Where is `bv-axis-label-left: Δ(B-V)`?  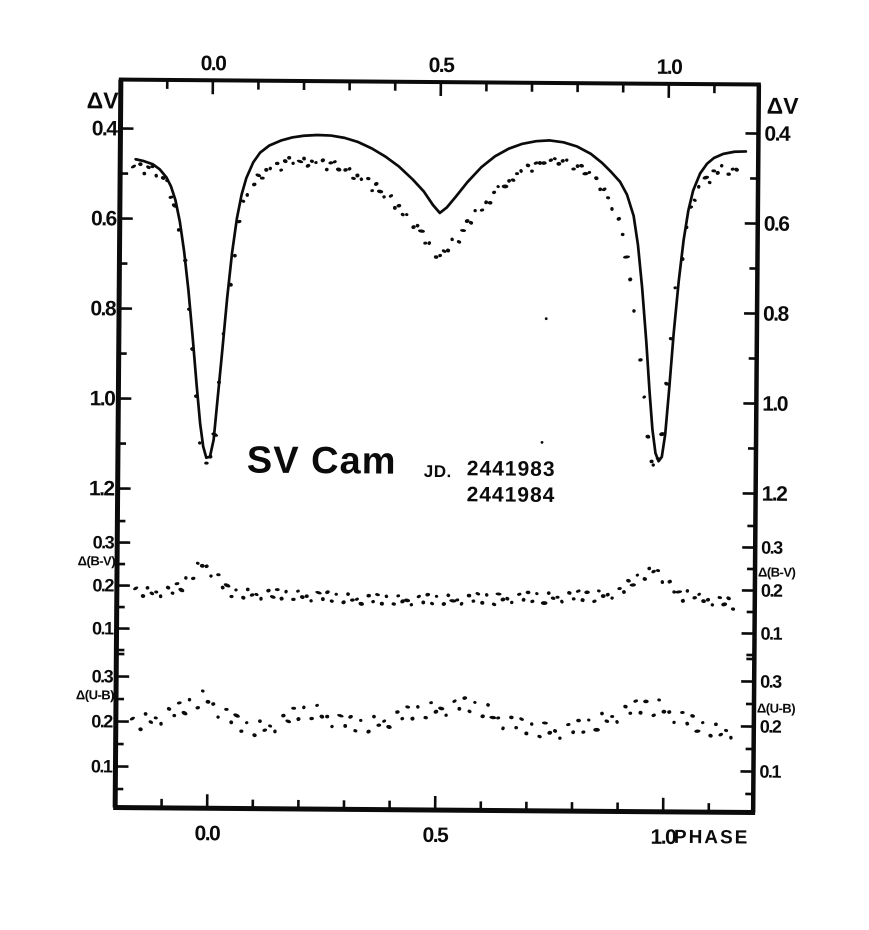 bv-axis-label-left: Δ(B-V) is located at coordinates (96, 561).